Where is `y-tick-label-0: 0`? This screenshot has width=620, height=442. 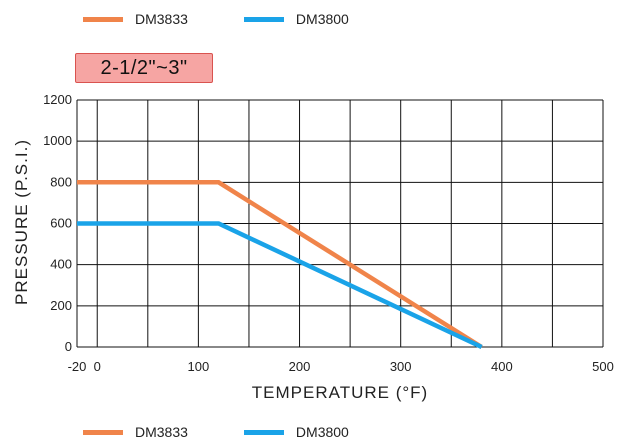
y-tick-label-0: 0 is located at coordinates (68, 346).